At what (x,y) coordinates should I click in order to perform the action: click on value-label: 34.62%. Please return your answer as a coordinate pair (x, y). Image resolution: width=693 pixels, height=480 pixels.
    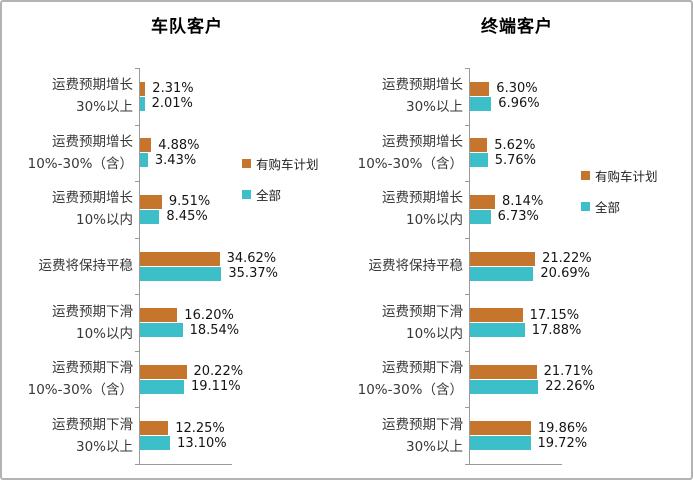
    Looking at the image, I should click on (251, 259).